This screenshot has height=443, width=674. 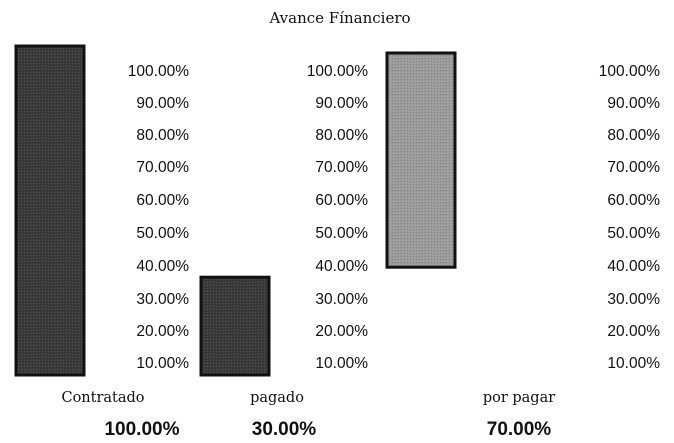 What do you see at coordinates (162, 135) in the screenshot?
I see `y-tick-label-contratado: 80.00%` at bounding box center [162, 135].